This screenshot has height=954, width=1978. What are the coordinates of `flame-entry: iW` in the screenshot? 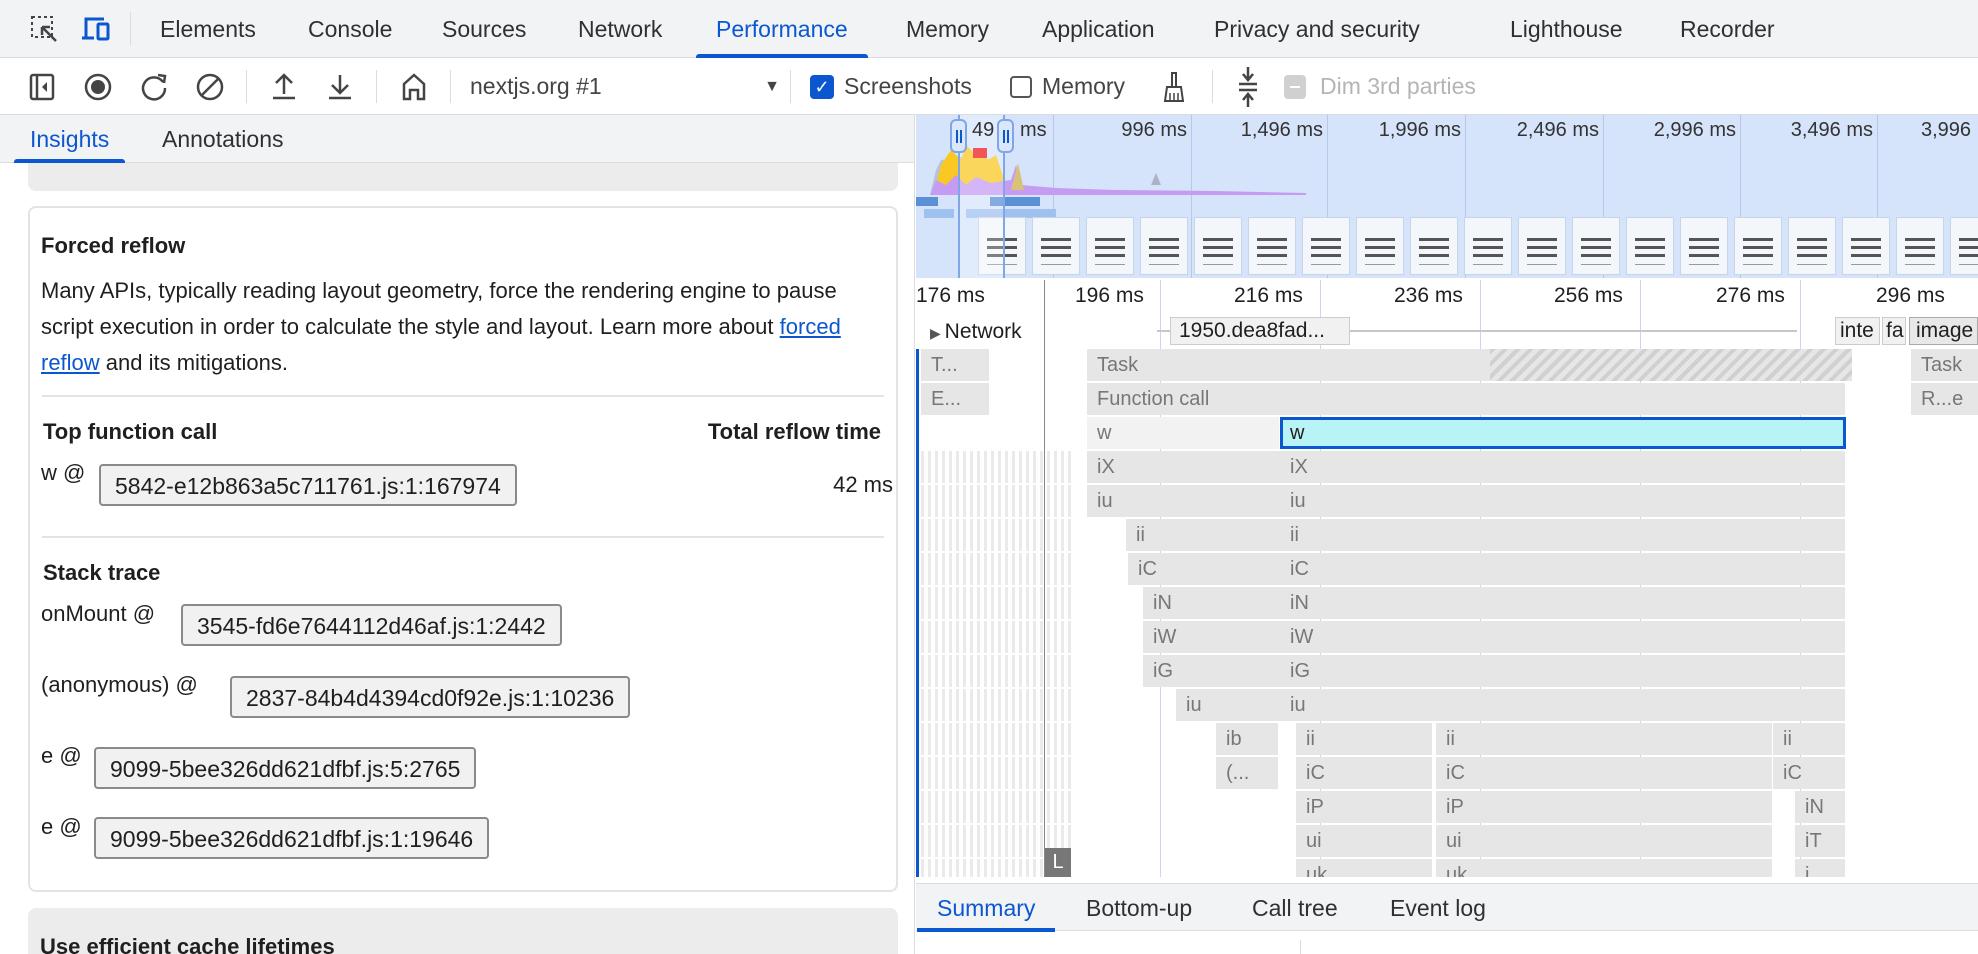 It's located at (1562, 637).